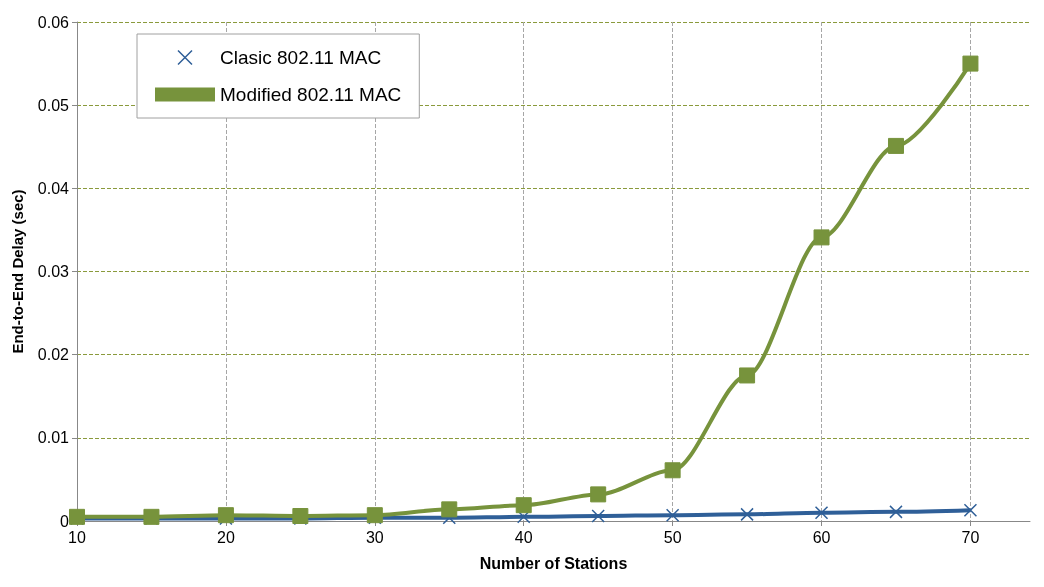  Describe the element at coordinates (374, 537) in the screenshot. I see `x-tick-label: 30` at that location.